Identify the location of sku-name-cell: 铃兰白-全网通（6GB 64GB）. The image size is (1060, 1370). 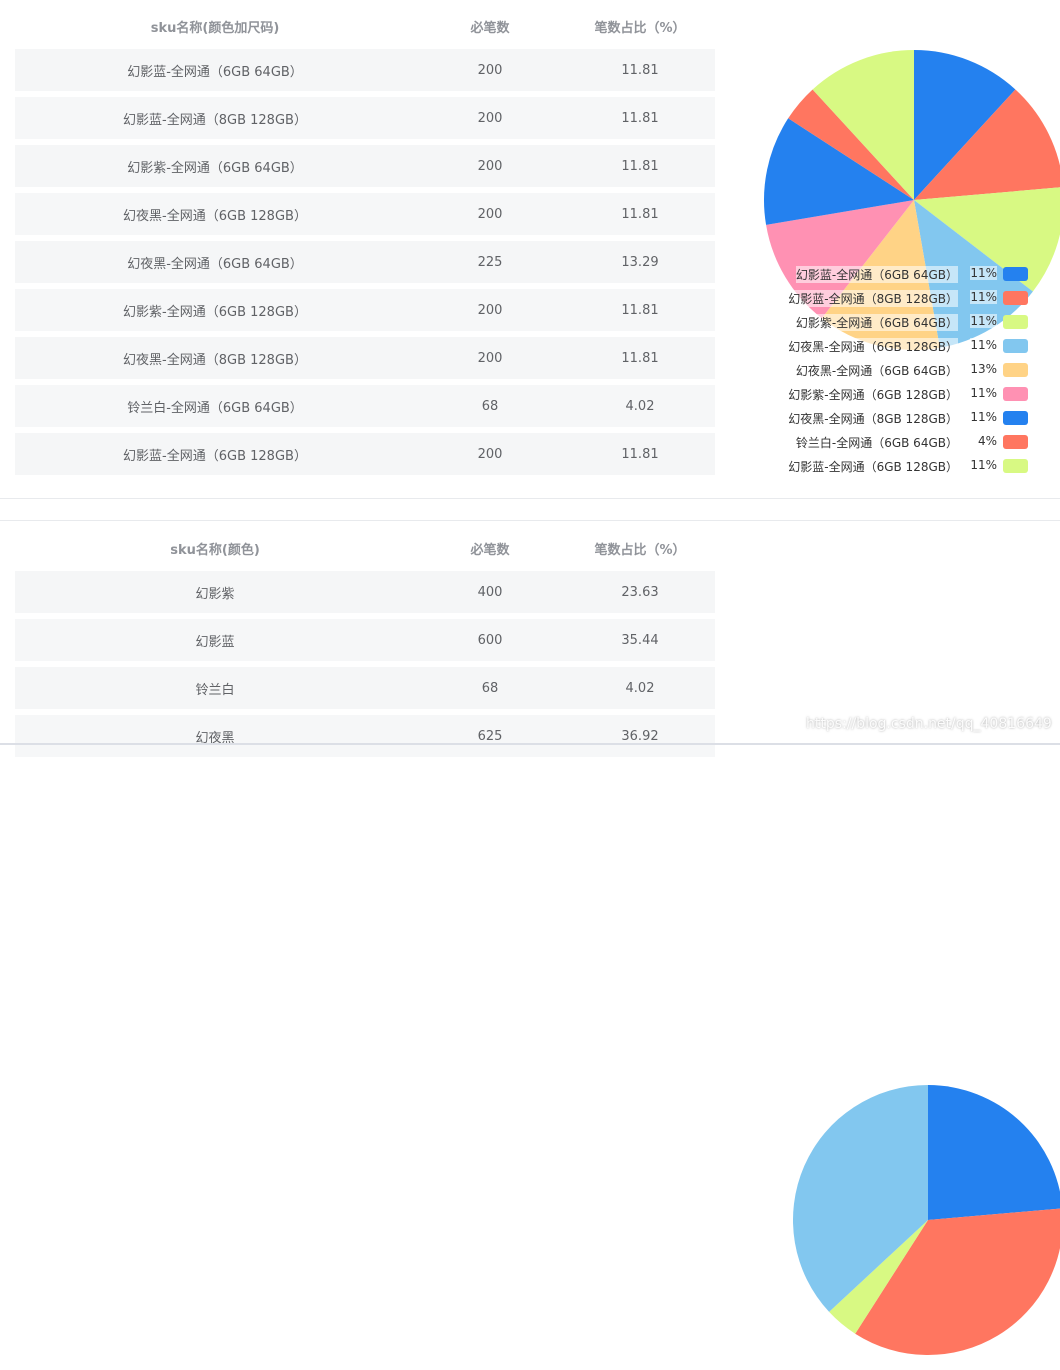
(215, 406).